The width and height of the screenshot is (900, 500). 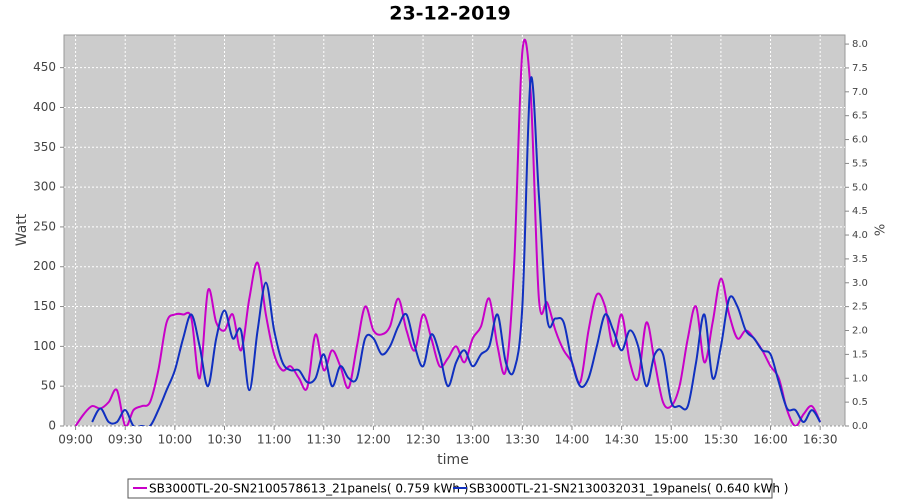 What do you see at coordinates (274, 440) in the screenshot?
I see `x-tick-label: 11:00` at bounding box center [274, 440].